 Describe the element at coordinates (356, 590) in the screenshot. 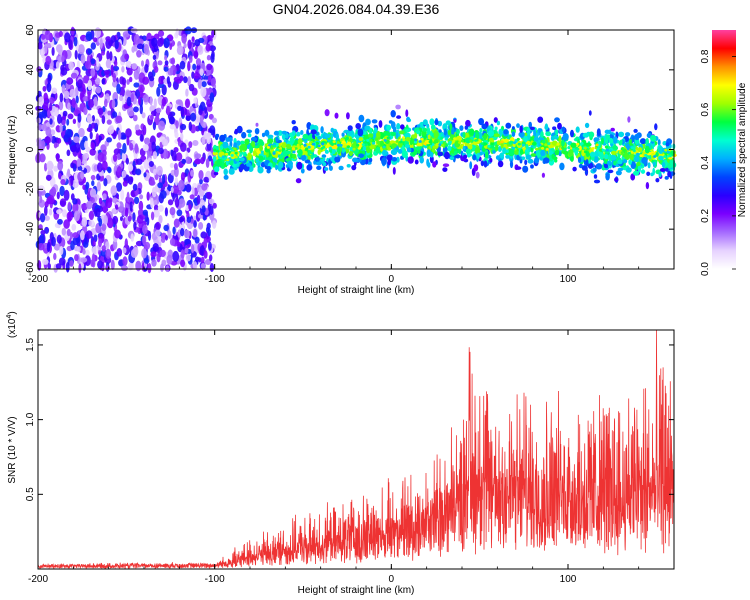

I see `snr-x-label: Height of straight line (km)` at that location.